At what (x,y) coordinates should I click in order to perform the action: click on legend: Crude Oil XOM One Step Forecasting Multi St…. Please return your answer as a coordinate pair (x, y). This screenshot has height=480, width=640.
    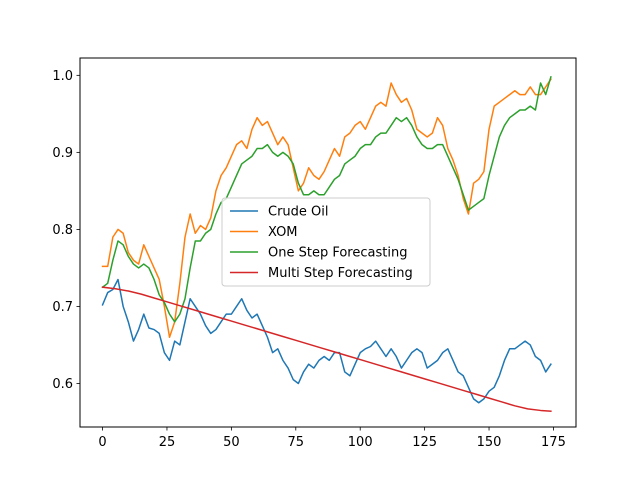
    Looking at the image, I should click on (326, 242).